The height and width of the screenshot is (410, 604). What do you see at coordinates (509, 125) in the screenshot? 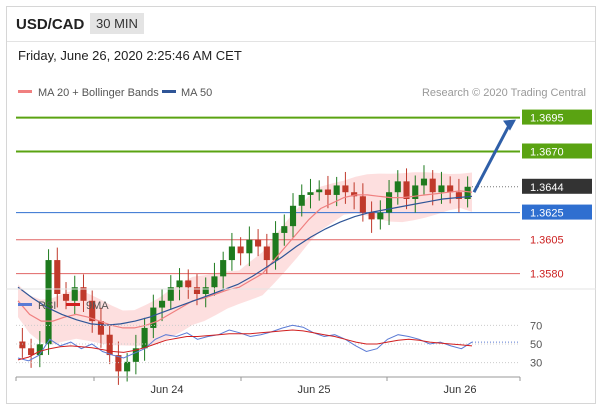
I see `forecast-arrow-head` at bounding box center [509, 125].